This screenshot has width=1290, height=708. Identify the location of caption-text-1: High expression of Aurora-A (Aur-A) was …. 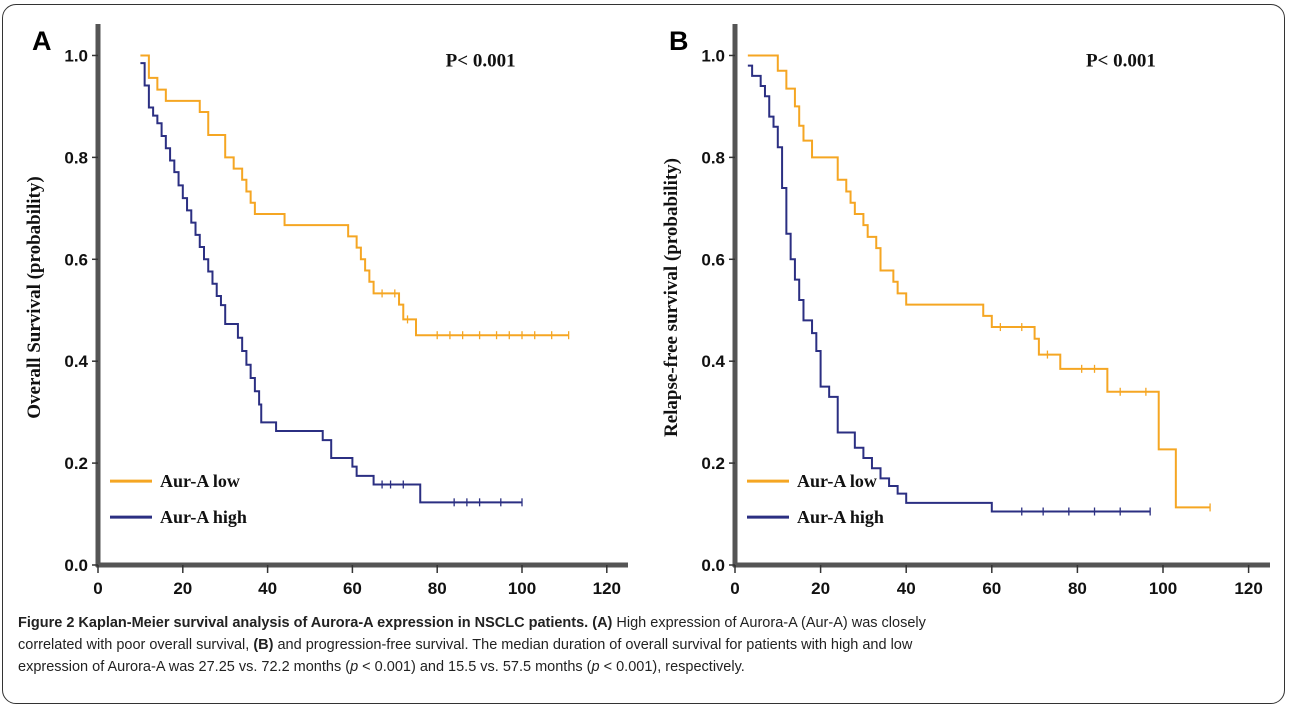
(769, 623).